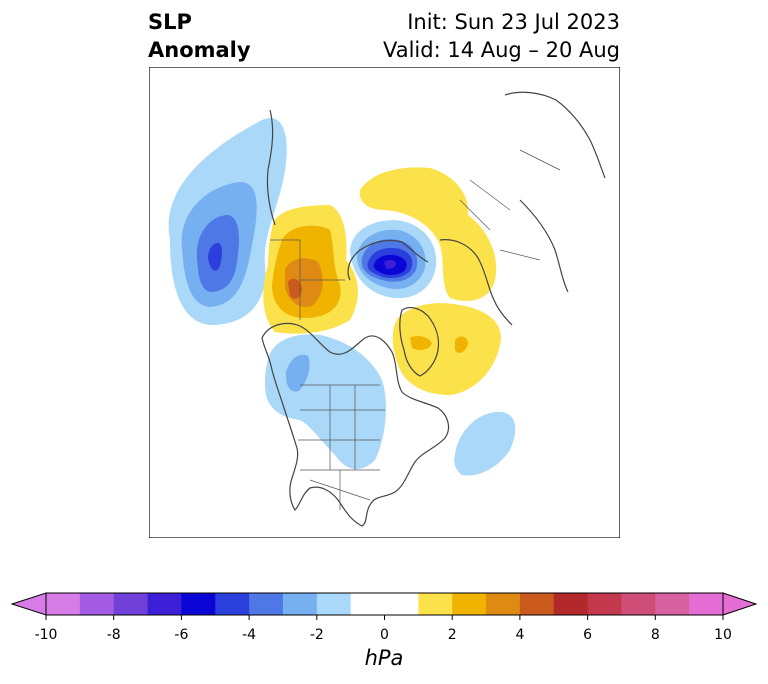 The height and width of the screenshot is (684, 768). I want to click on arctic-islands-coast, so click(388, 260).